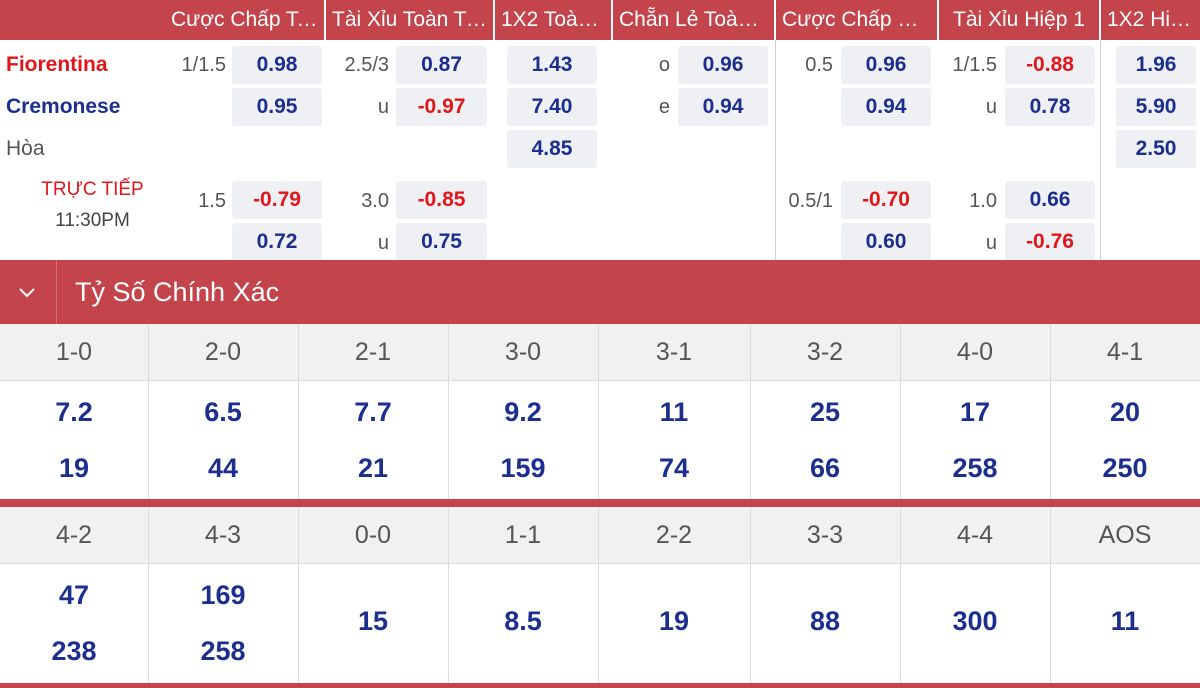  What do you see at coordinates (373, 621) in the screenshot?
I see `score-odd: 15` at bounding box center [373, 621].